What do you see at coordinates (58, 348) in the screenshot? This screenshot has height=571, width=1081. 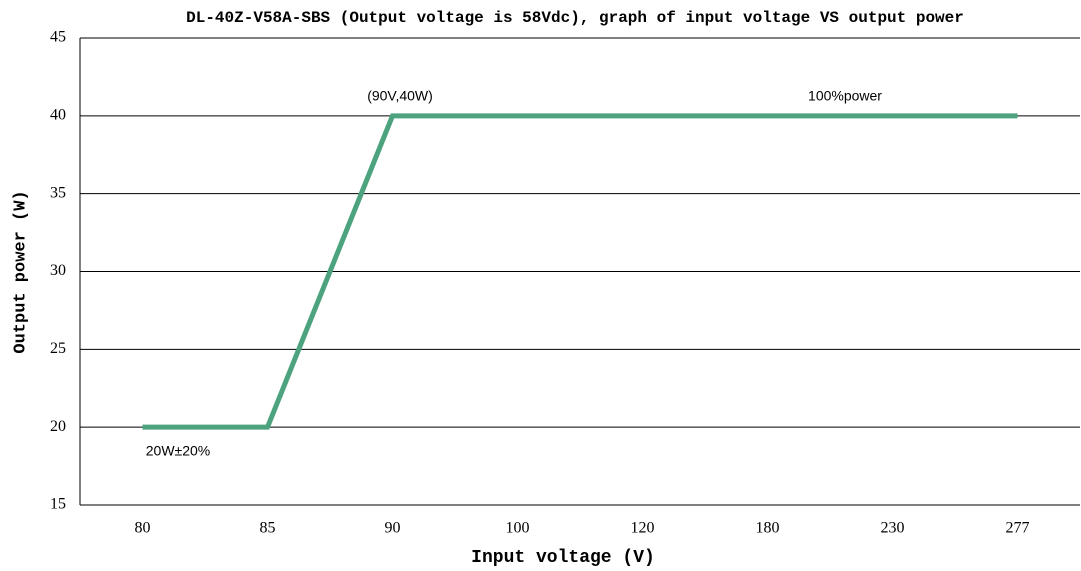 I see `y-tick-label: 25` at bounding box center [58, 348].